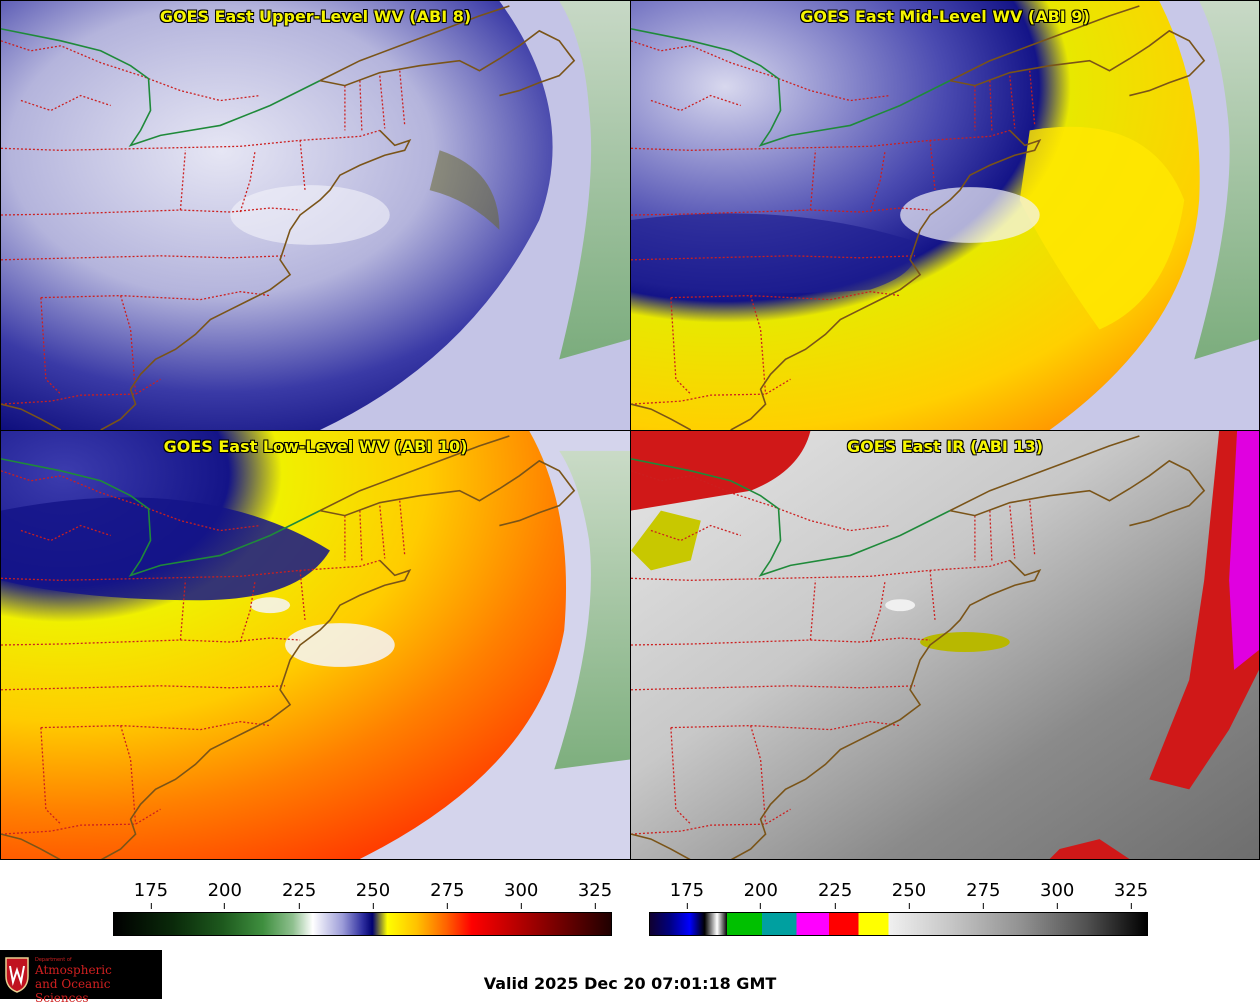 This screenshot has height=1005, width=1260. What do you see at coordinates (151, 894) in the screenshot?
I see `wv-tick: 175` at bounding box center [151, 894].